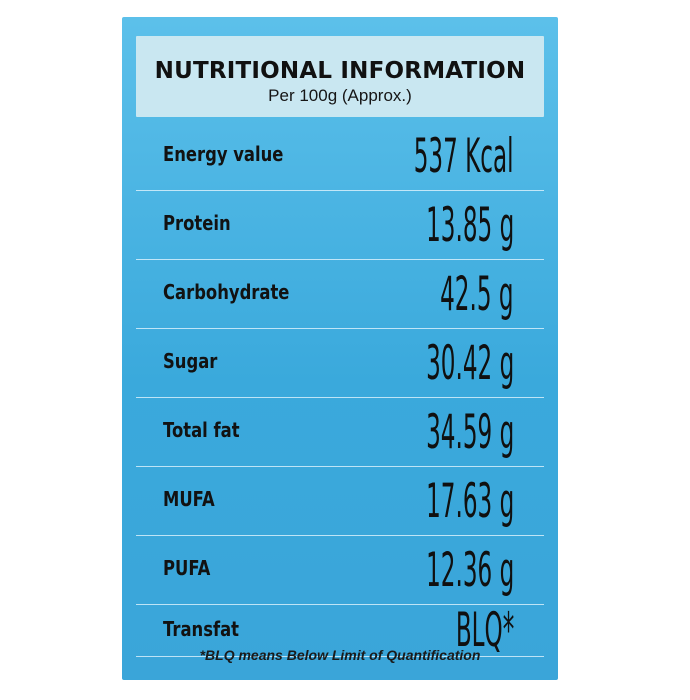 The width and height of the screenshot is (690, 700). What do you see at coordinates (340, 71) in the screenshot?
I see `nutrition-title: NUTRITIONAL INFORMATION` at bounding box center [340, 71].